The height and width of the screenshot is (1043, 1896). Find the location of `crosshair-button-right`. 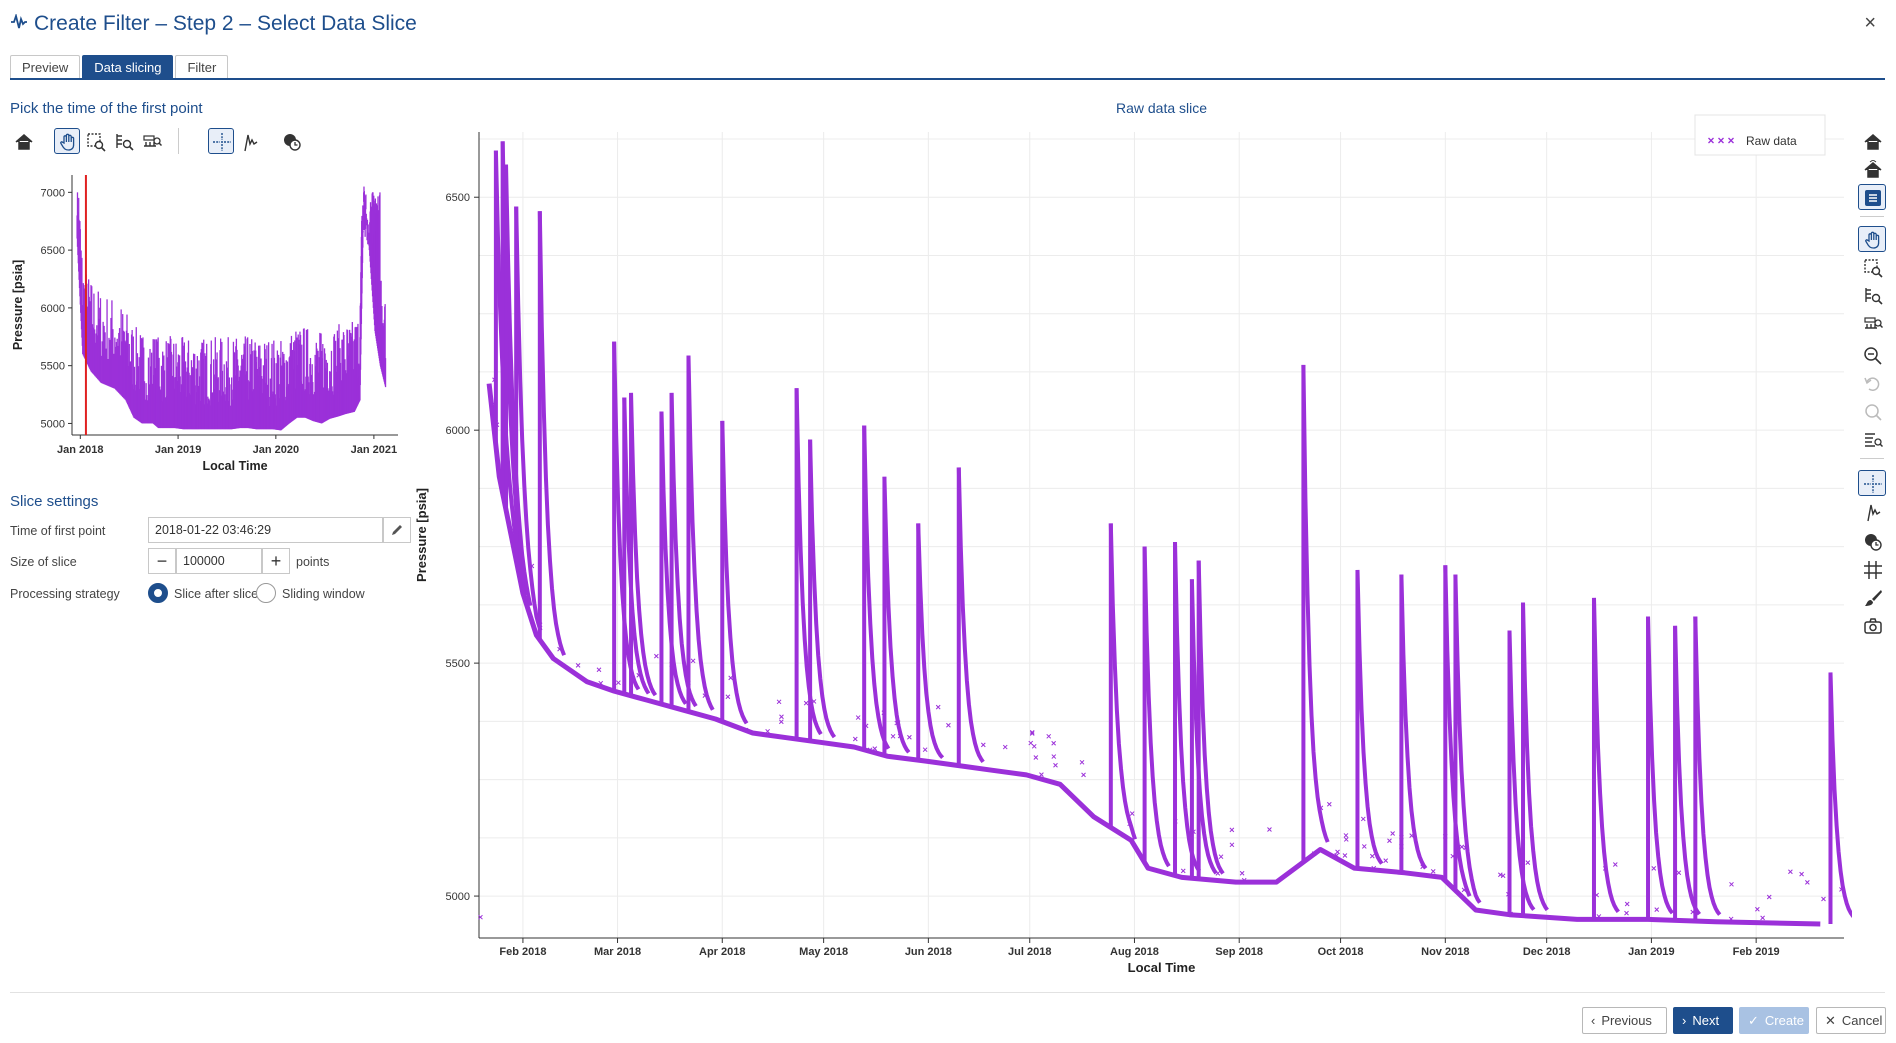

crosshair-button-right is located at coordinates (1872, 483).